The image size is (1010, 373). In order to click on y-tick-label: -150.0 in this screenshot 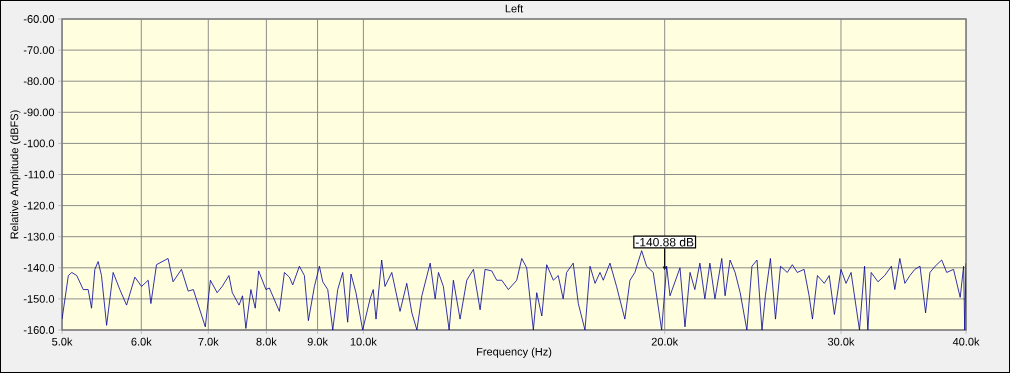, I will do `click(39, 299)`.